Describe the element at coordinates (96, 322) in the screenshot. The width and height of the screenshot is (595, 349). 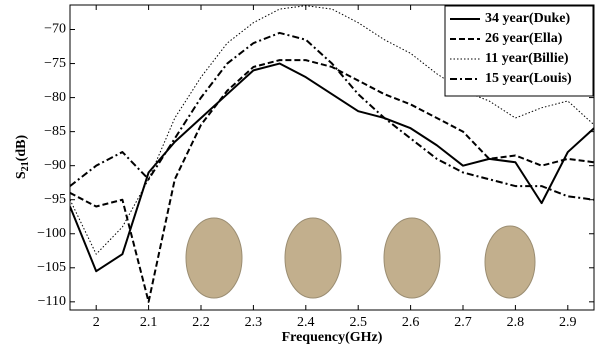
I see `x-tick-label: 2` at that location.